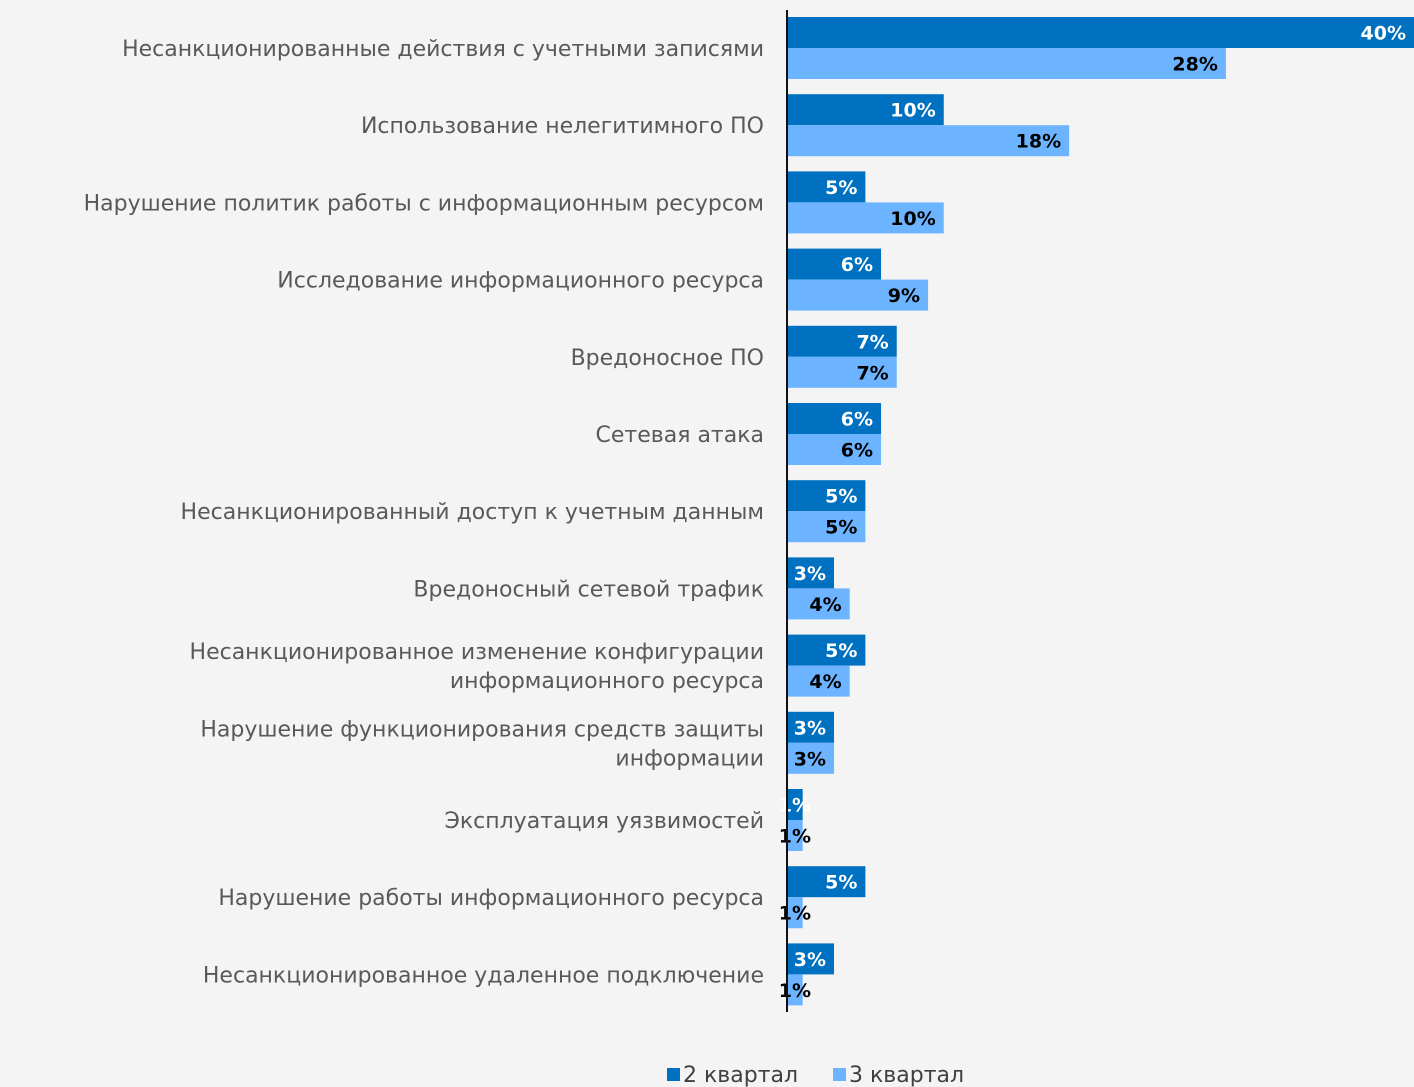 The width and height of the screenshot is (1414, 1087). Describe the element at coordinates (689, 758) in the screenshot. I see `category-label: информации` at that location.